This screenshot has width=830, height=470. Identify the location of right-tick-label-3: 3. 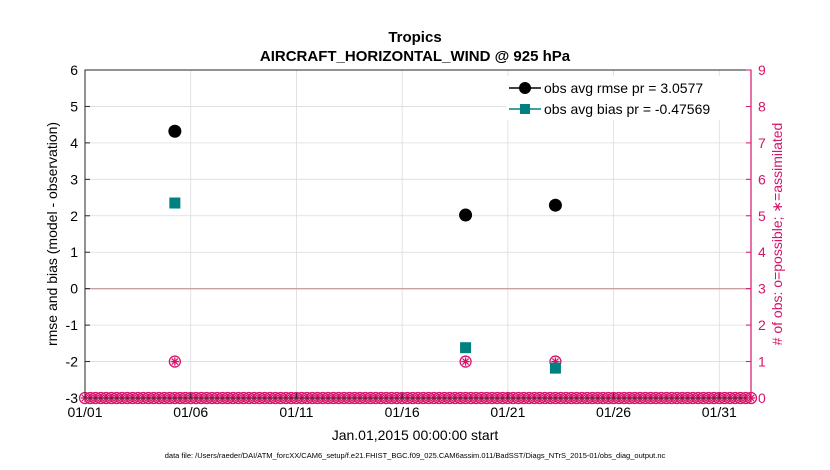
(762, 289).